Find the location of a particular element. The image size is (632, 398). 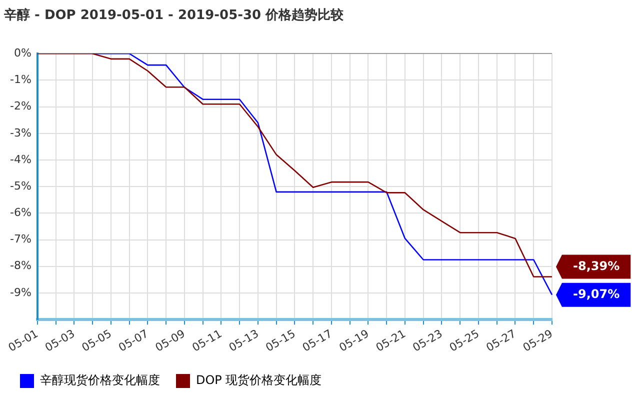

y-tick-label: -1% is located at coordinates (21, 79).